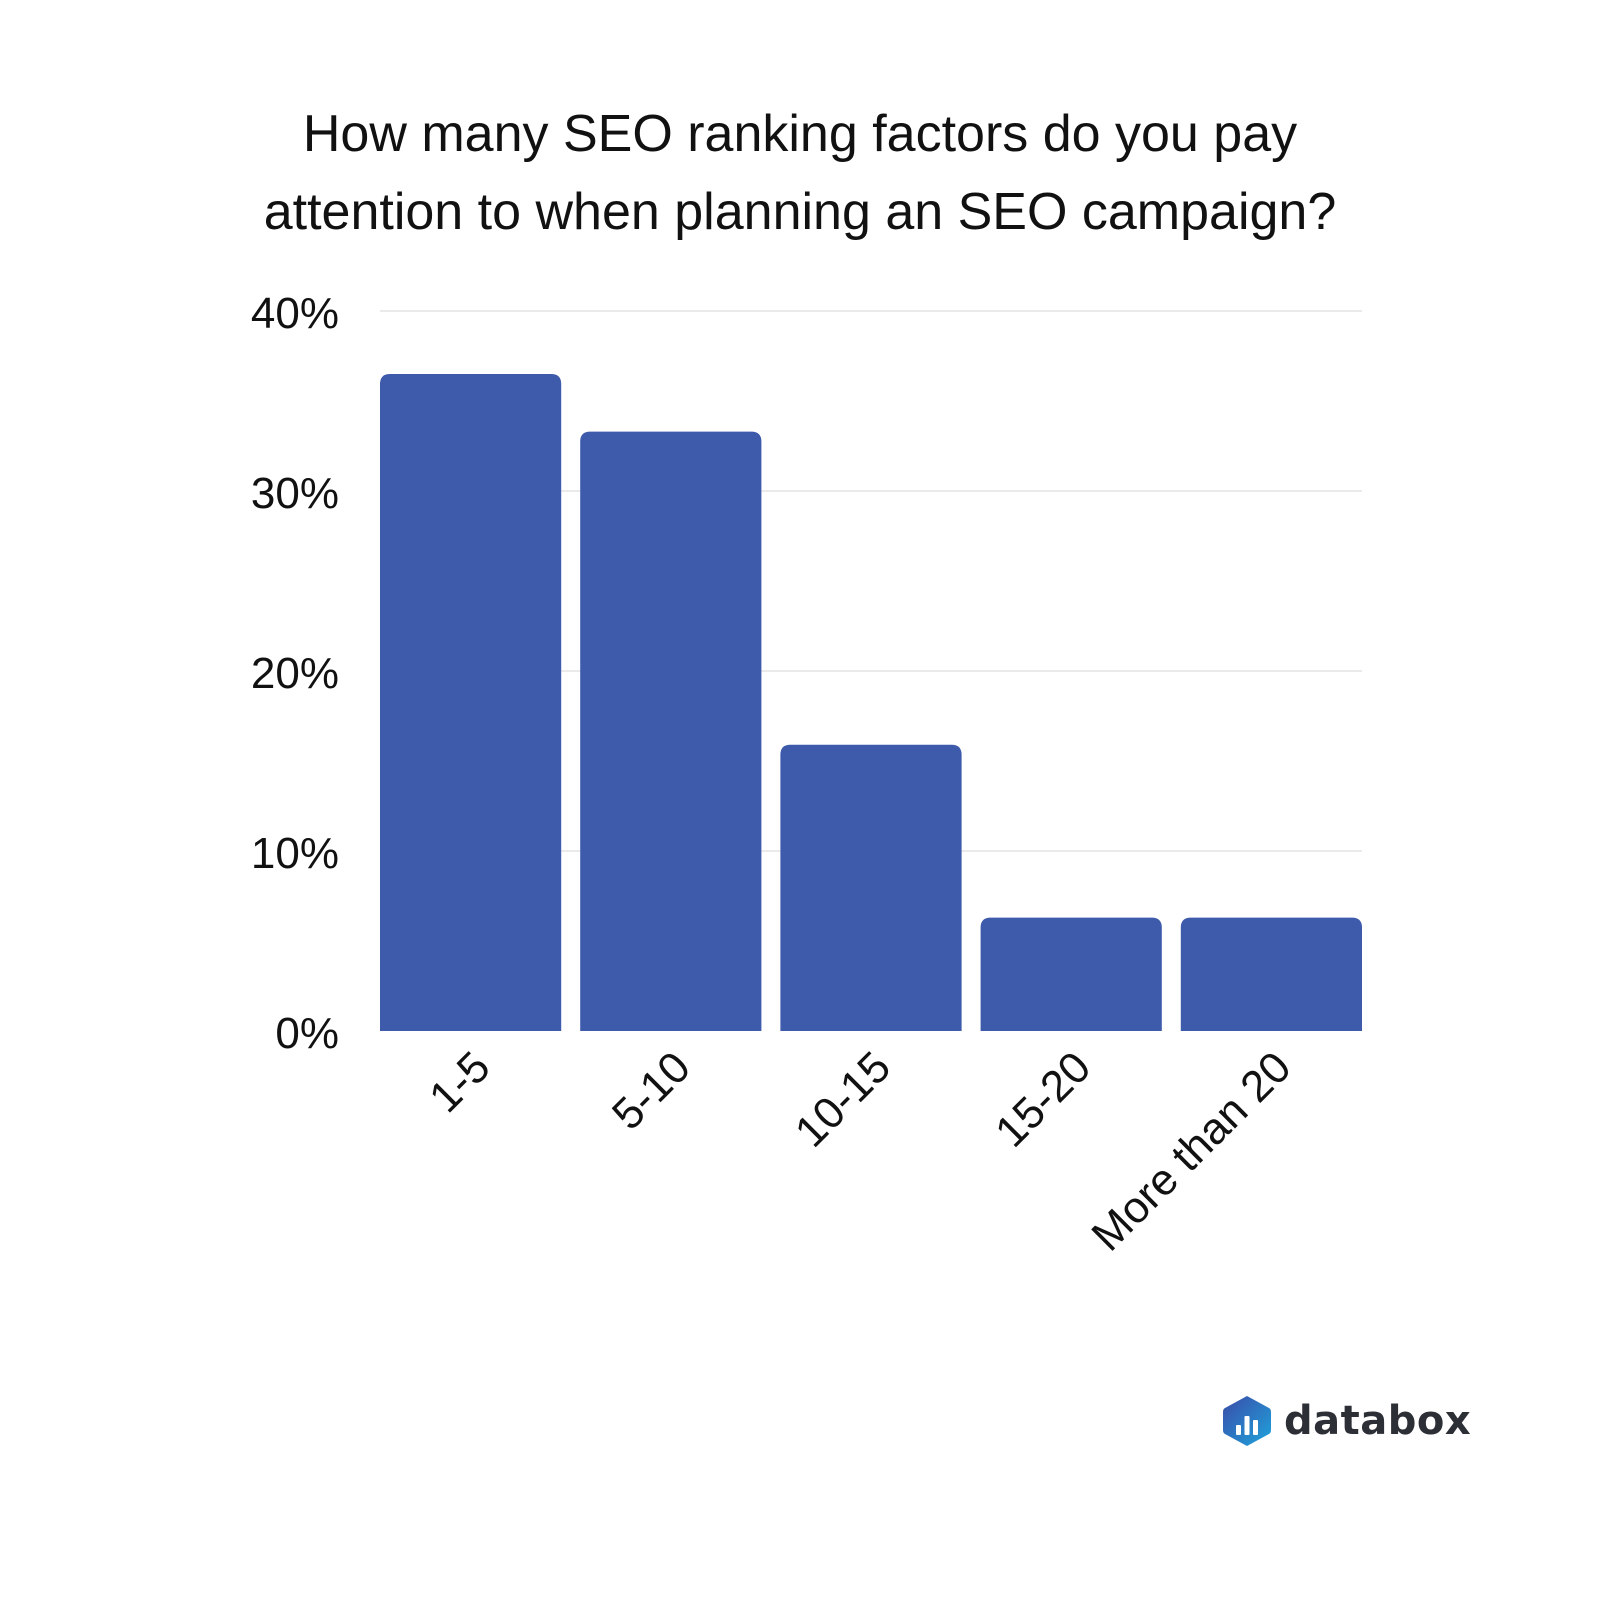 The image size is (1600, 1600). Describe the element at coordinates (295, 493) in the screenshot. I see `y-tick-label: 30%` at that location.